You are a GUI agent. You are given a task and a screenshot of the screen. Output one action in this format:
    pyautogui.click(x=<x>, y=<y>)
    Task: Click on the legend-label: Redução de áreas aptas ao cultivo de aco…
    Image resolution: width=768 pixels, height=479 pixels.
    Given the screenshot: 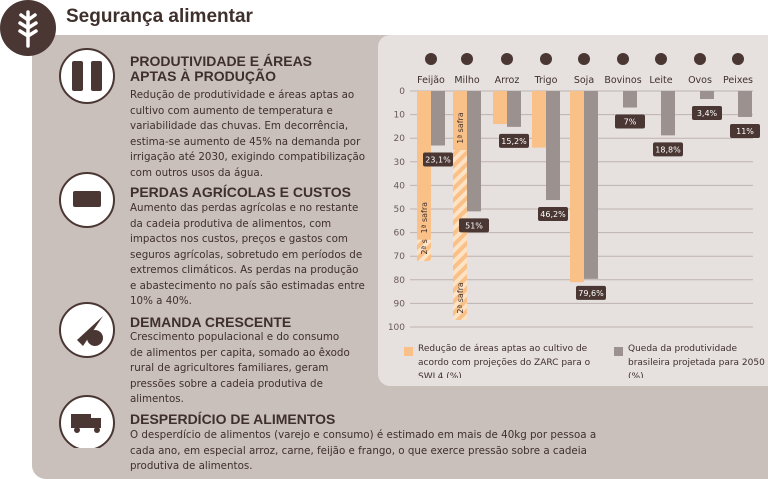 What is the action you would take?
    pyautogui.click(x=504, y=361)
    